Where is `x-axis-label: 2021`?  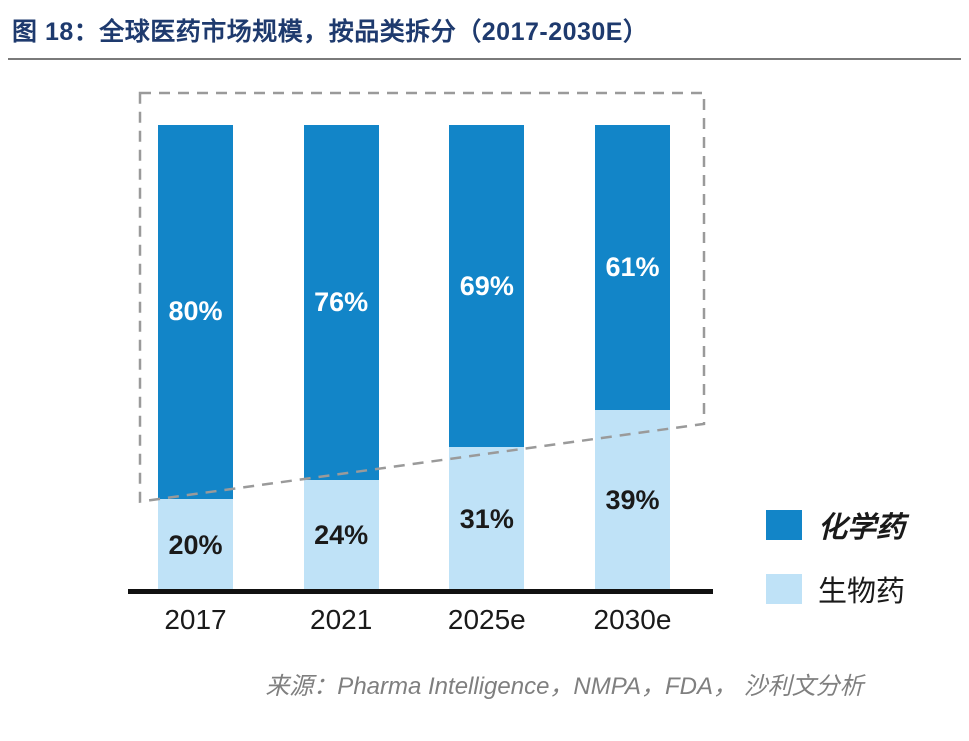
x-axis-label: 2021 is located at coordinates (341, 619).